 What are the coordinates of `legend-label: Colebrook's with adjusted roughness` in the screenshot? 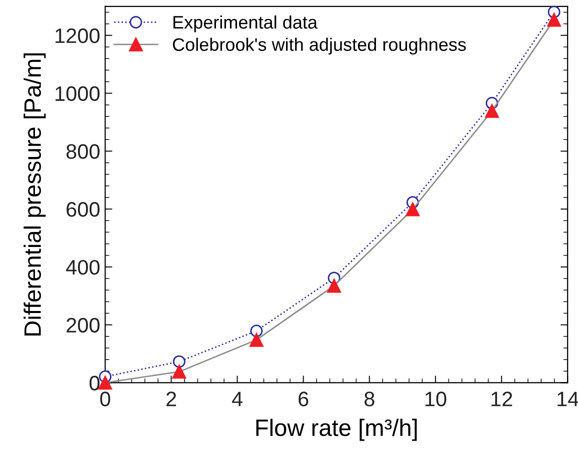 It's located at (319, 46).